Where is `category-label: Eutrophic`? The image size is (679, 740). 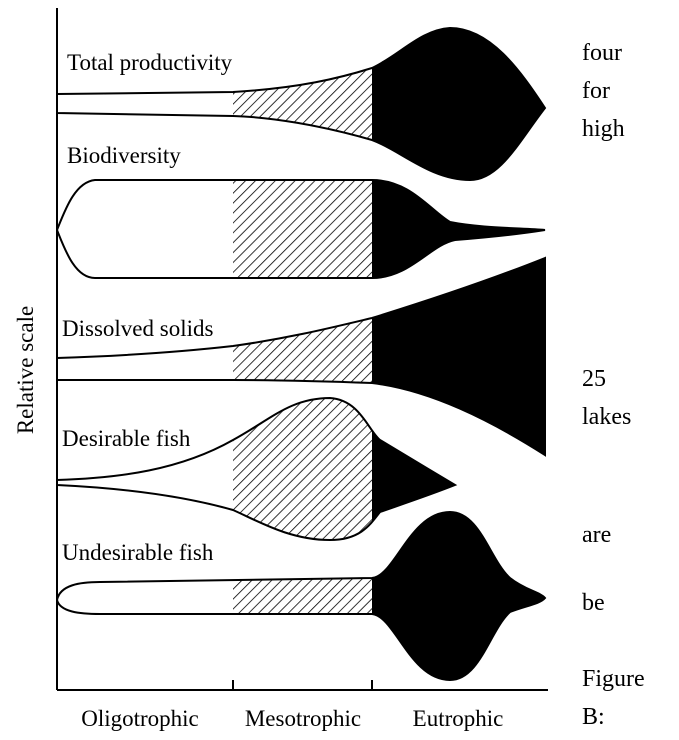 category-label: Eutrophic is located at coordinates (458, 718).